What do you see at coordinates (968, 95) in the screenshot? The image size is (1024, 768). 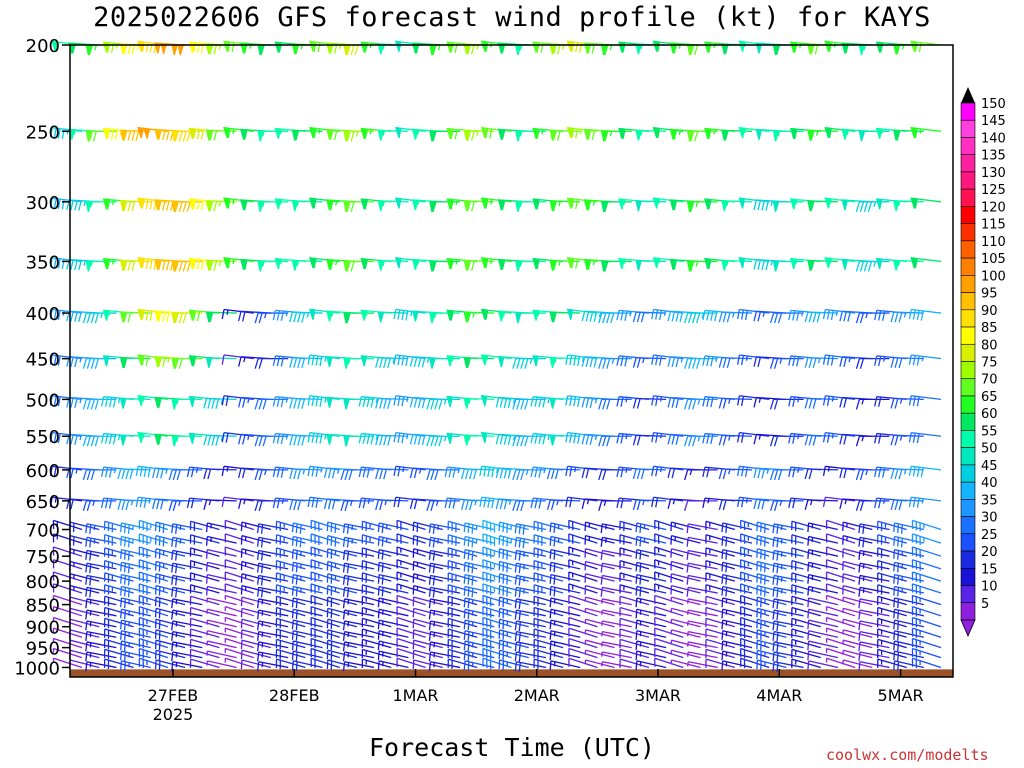 I see `colorbar-top-arrow` at bounding box center [968, 95].